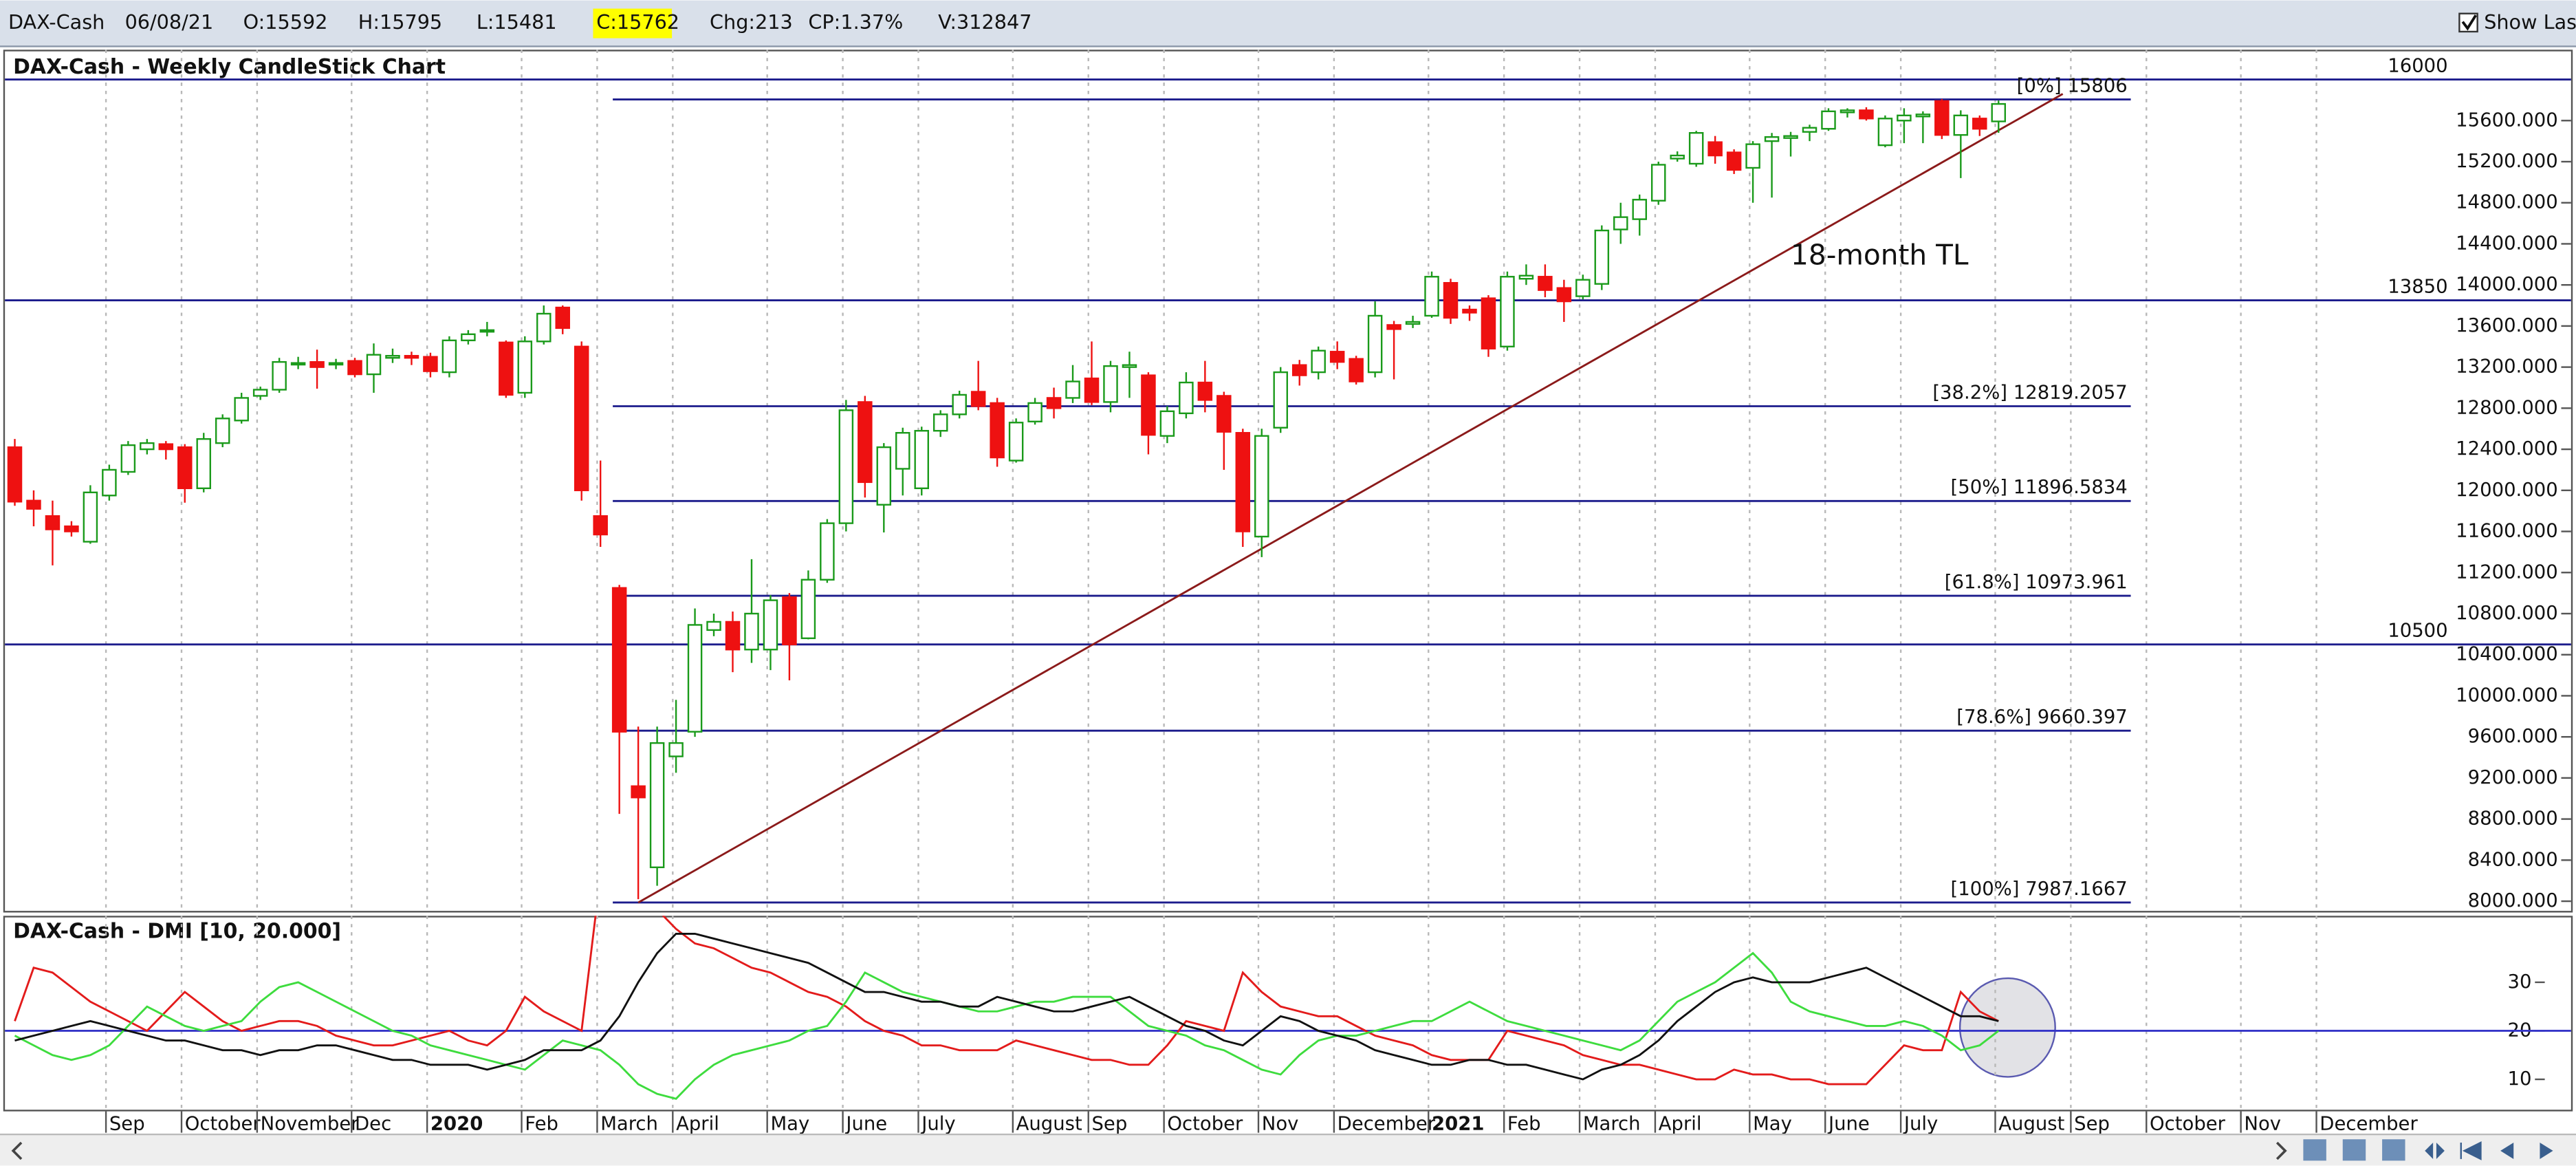 The width and height of the screenshot is (2576, 1166). Describe the element at coordinates (2417, 631) in the screenshot. I see `level-label: 10500` at that location.